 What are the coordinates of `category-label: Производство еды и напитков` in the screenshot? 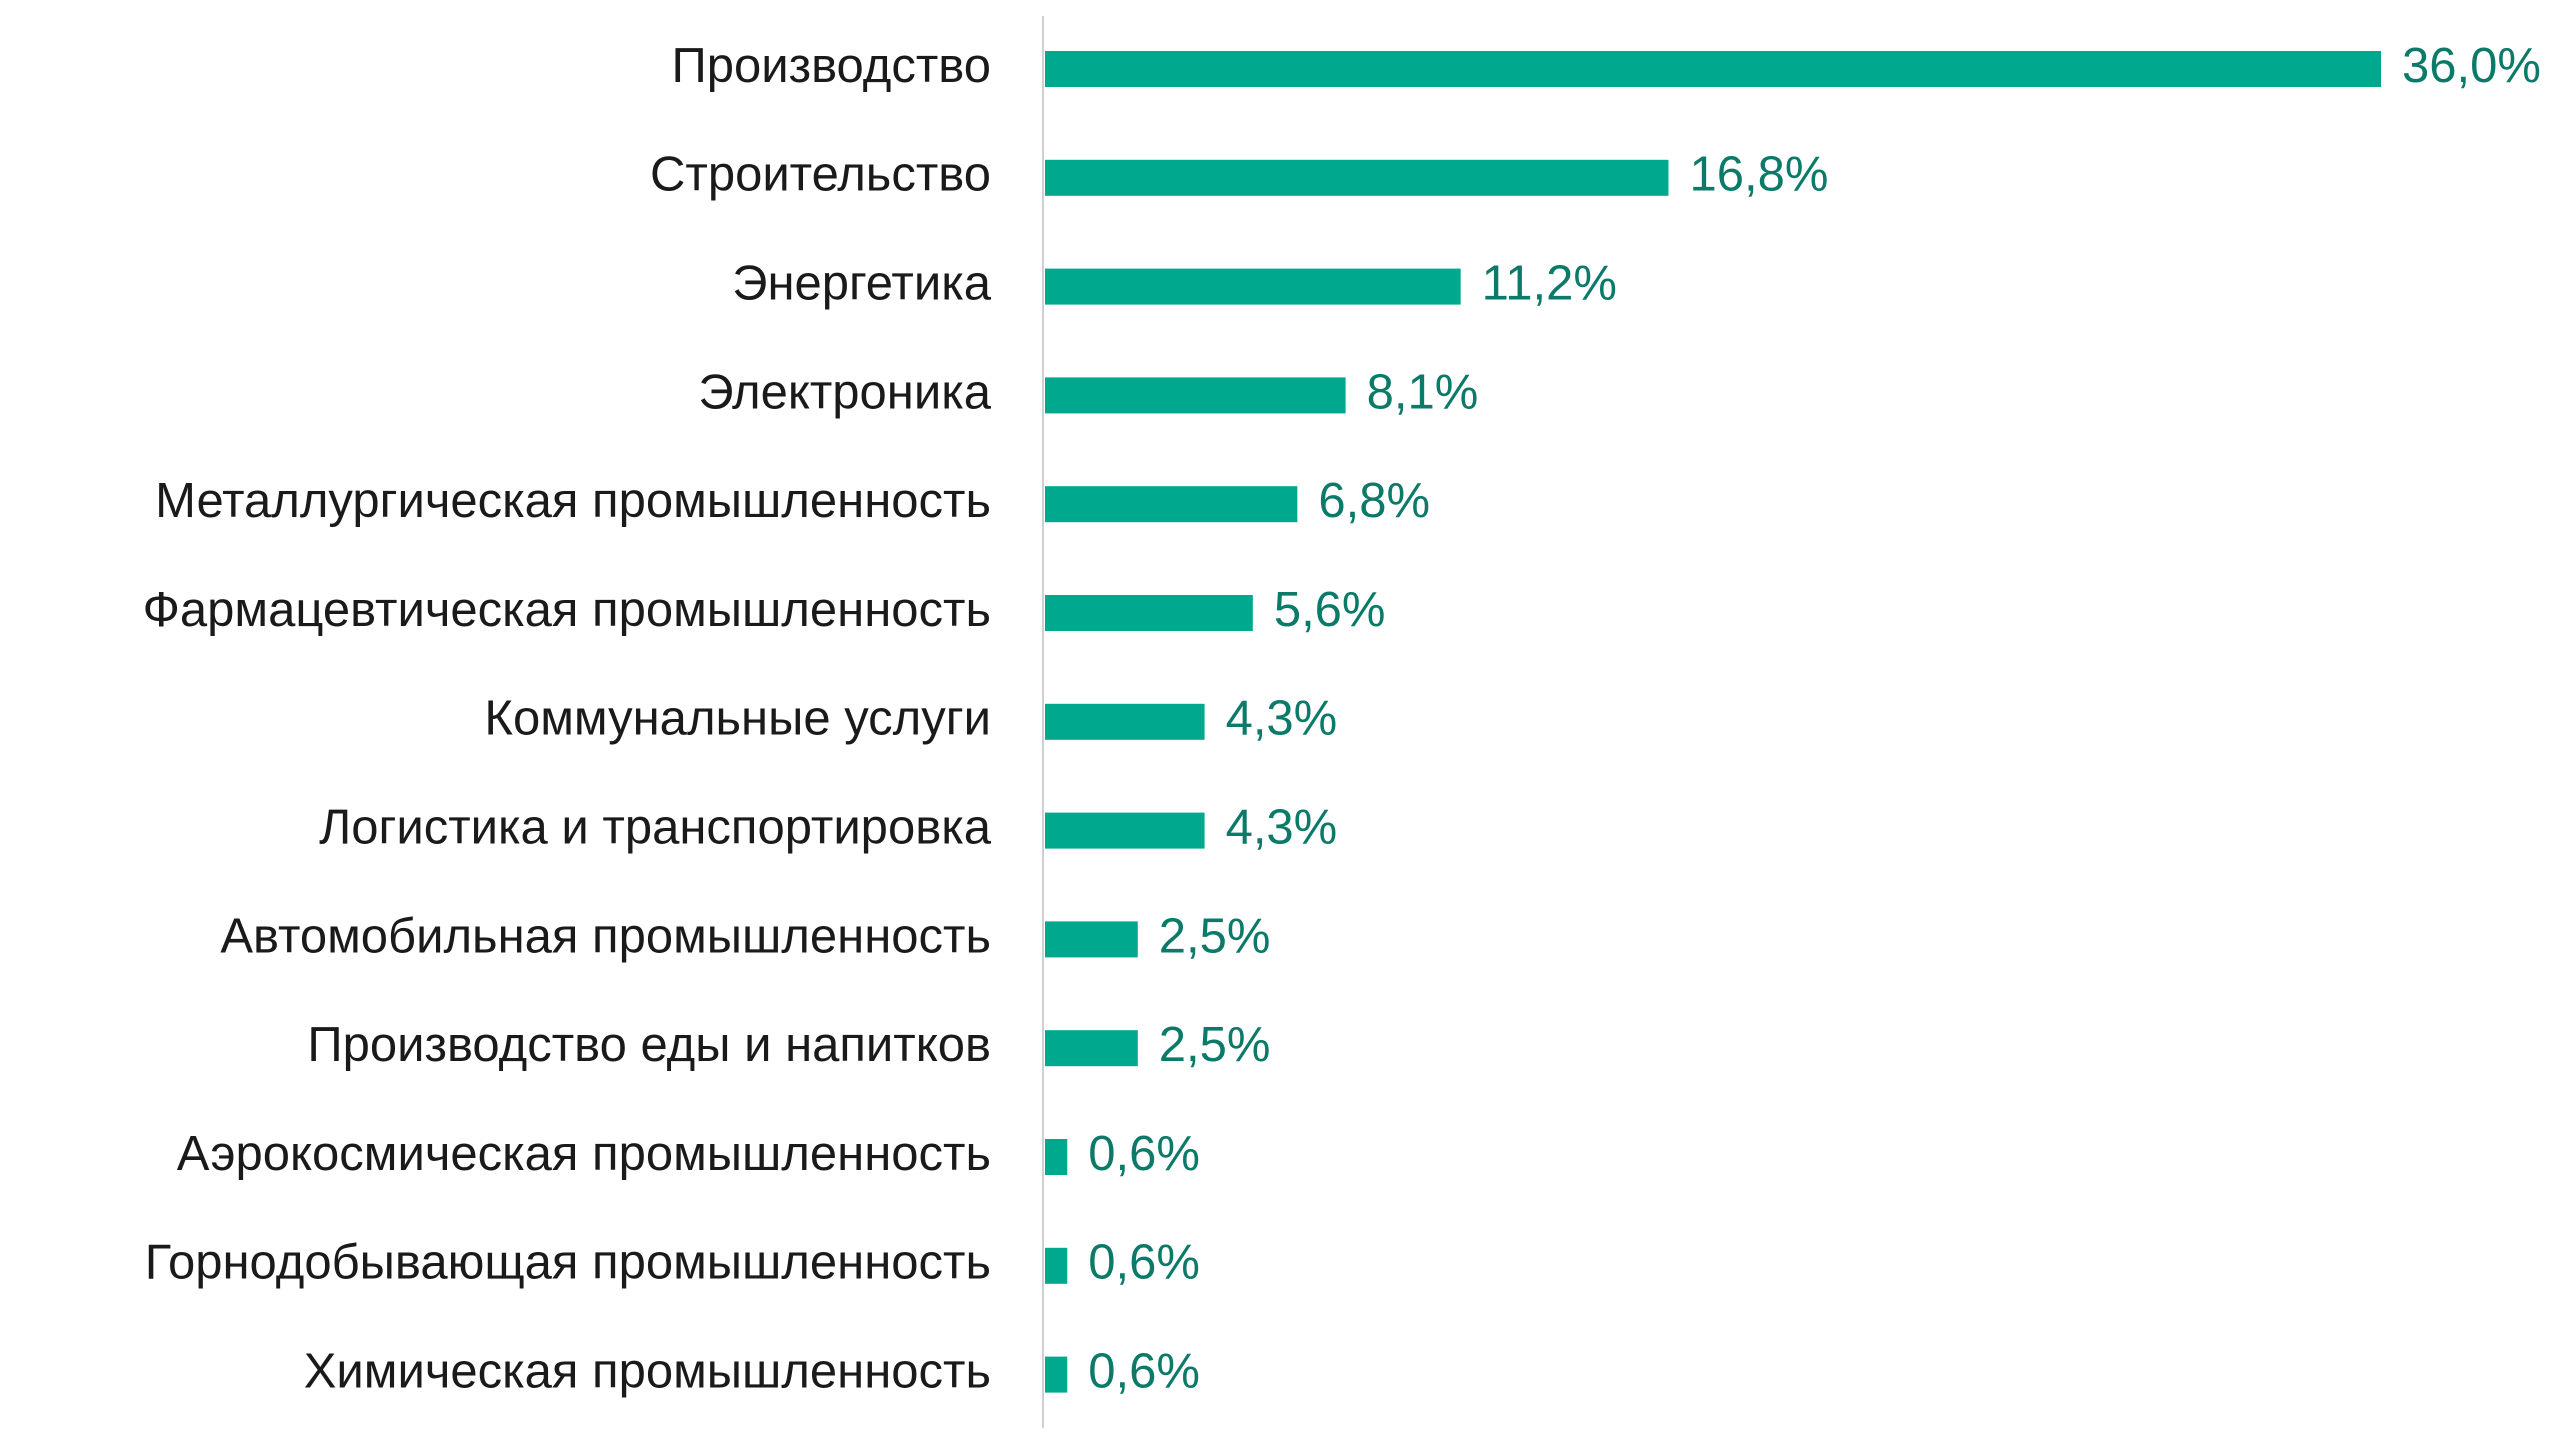 It's located at (649, 1045).